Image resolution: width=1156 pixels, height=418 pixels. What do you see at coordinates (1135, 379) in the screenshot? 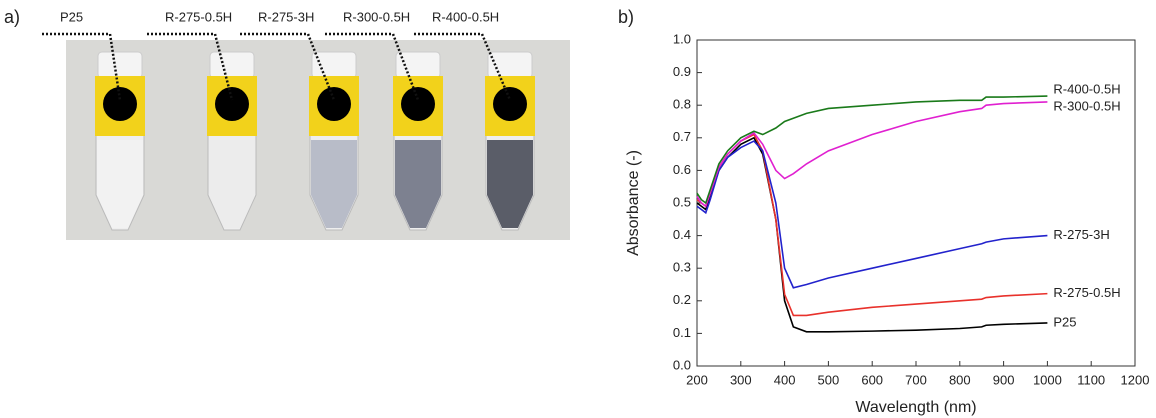
I see `x-tick-label: 1200` at bounding box center [1135, 379].